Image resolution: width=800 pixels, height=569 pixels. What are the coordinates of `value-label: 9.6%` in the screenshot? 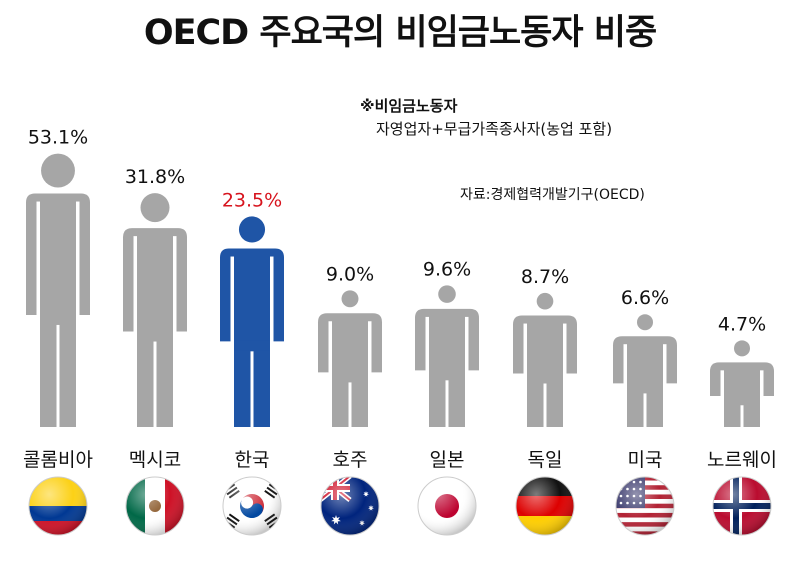 It's located at (447, 269).